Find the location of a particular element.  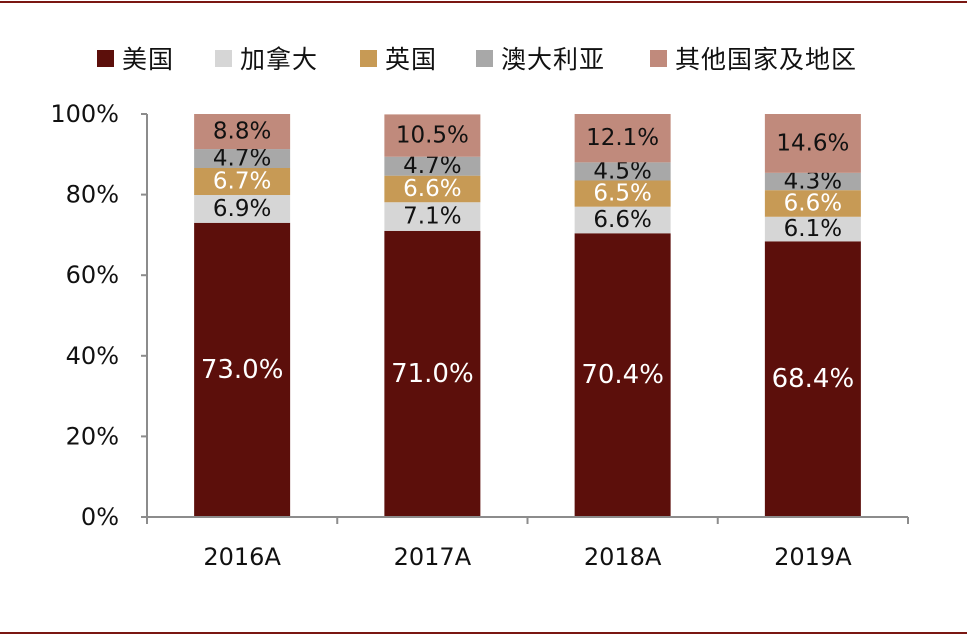

data-label: 6.5% is located at coordinates (622, 194).